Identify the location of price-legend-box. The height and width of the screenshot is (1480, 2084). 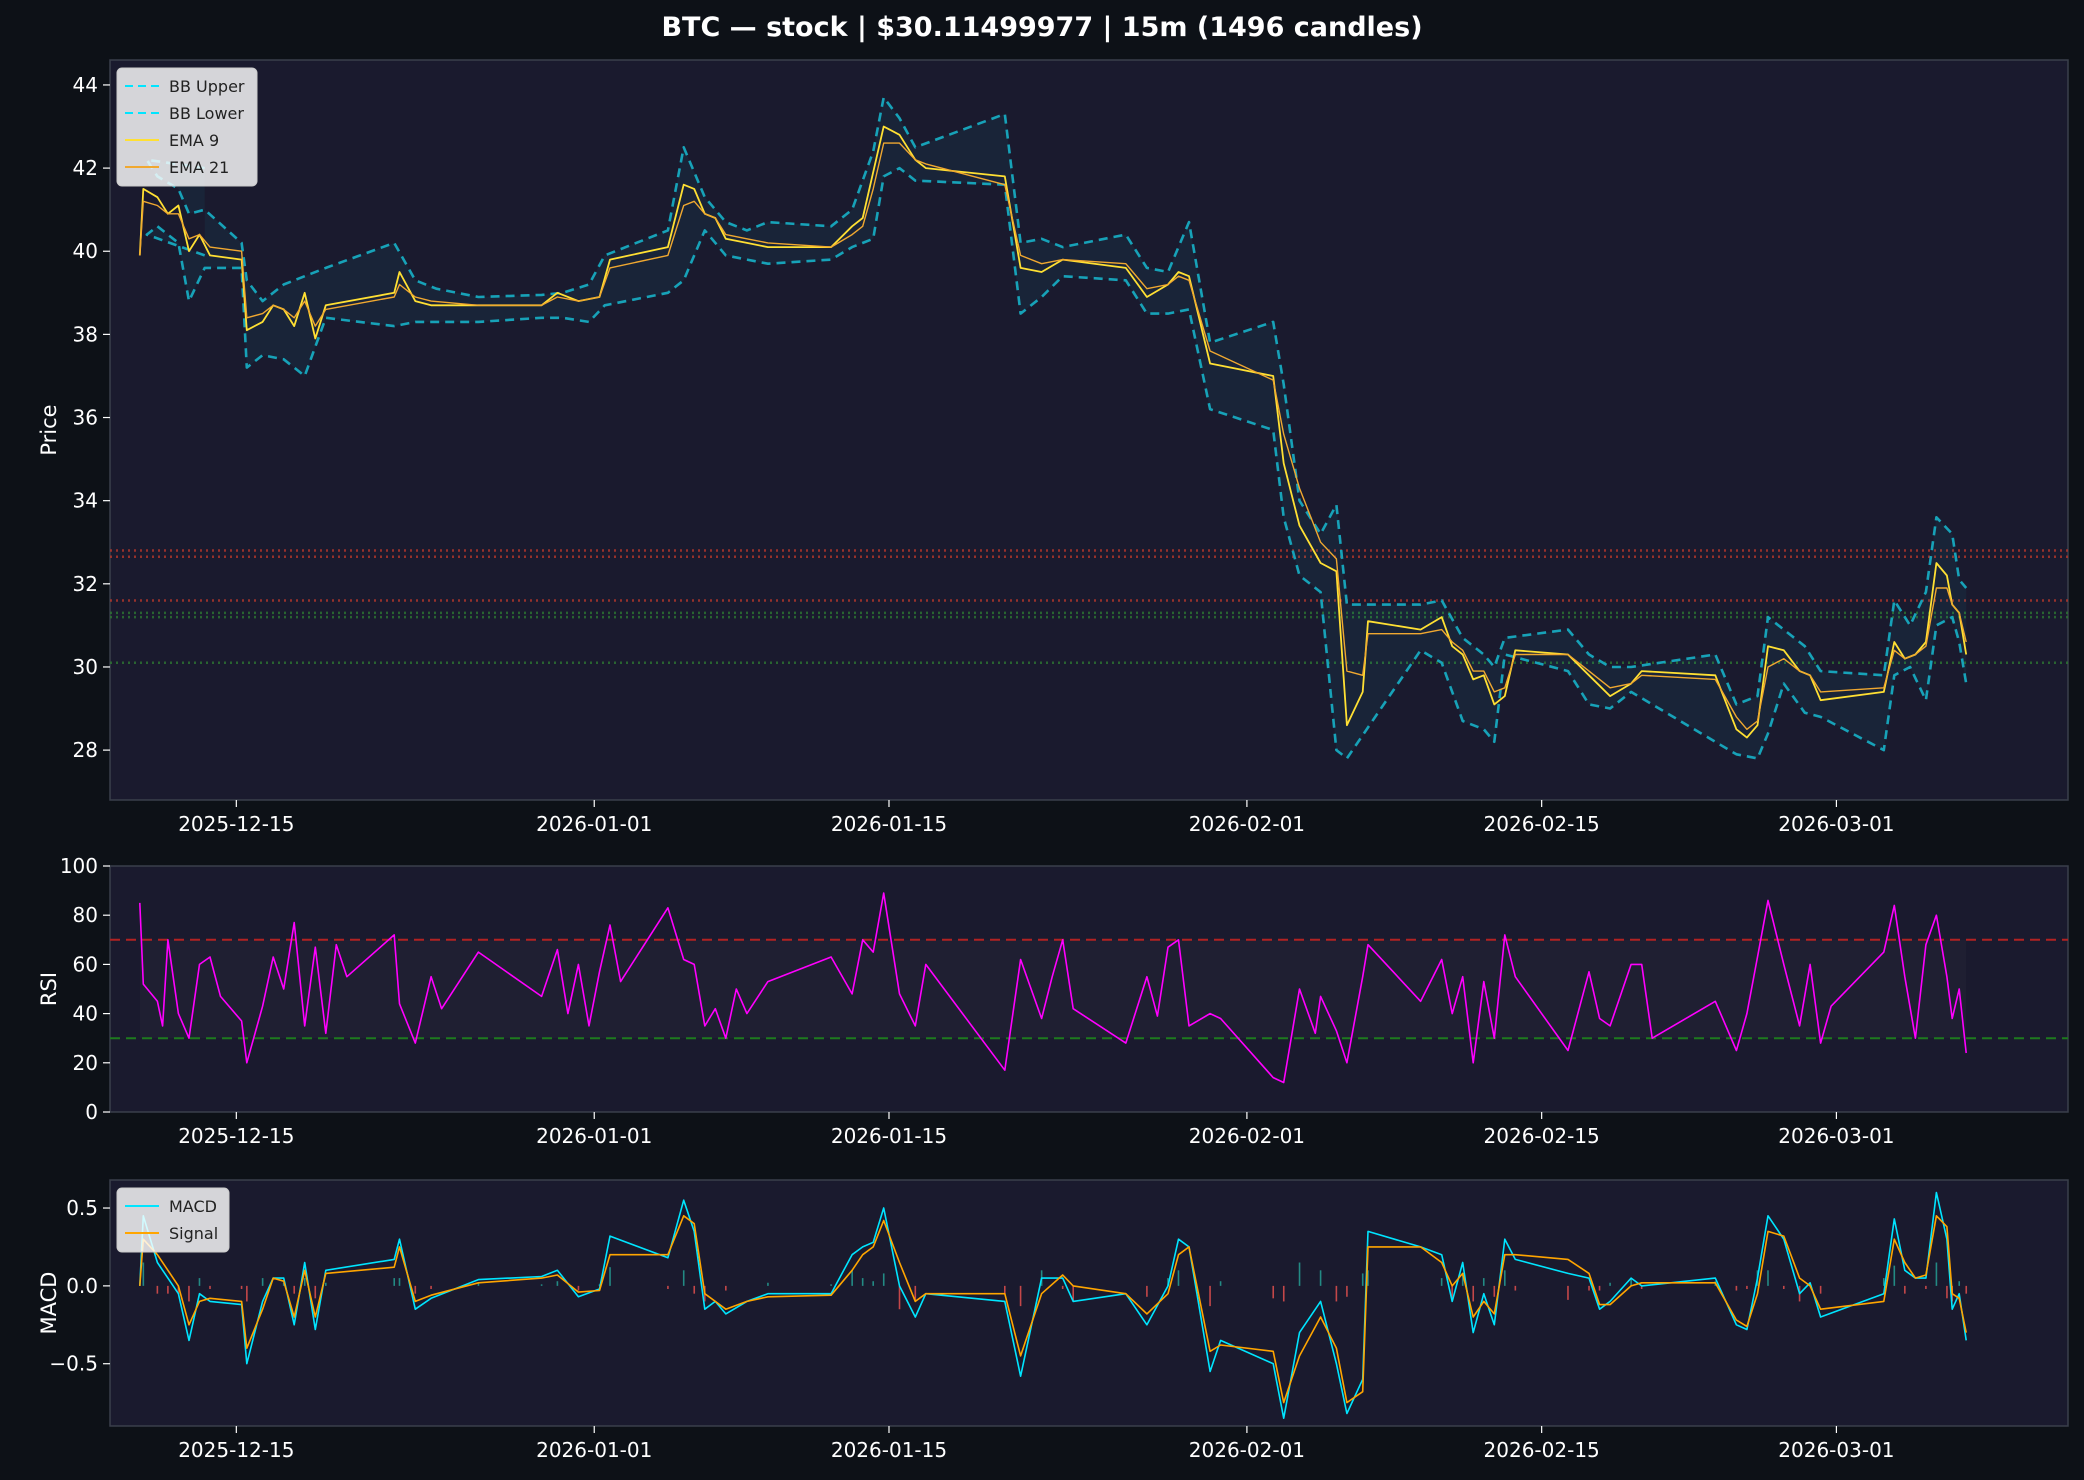
(187, 127).